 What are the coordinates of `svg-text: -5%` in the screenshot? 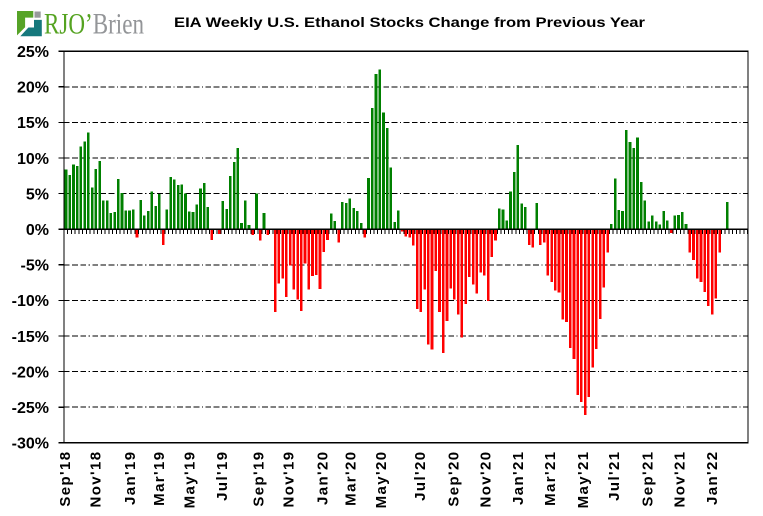 It's located at (35, 266).